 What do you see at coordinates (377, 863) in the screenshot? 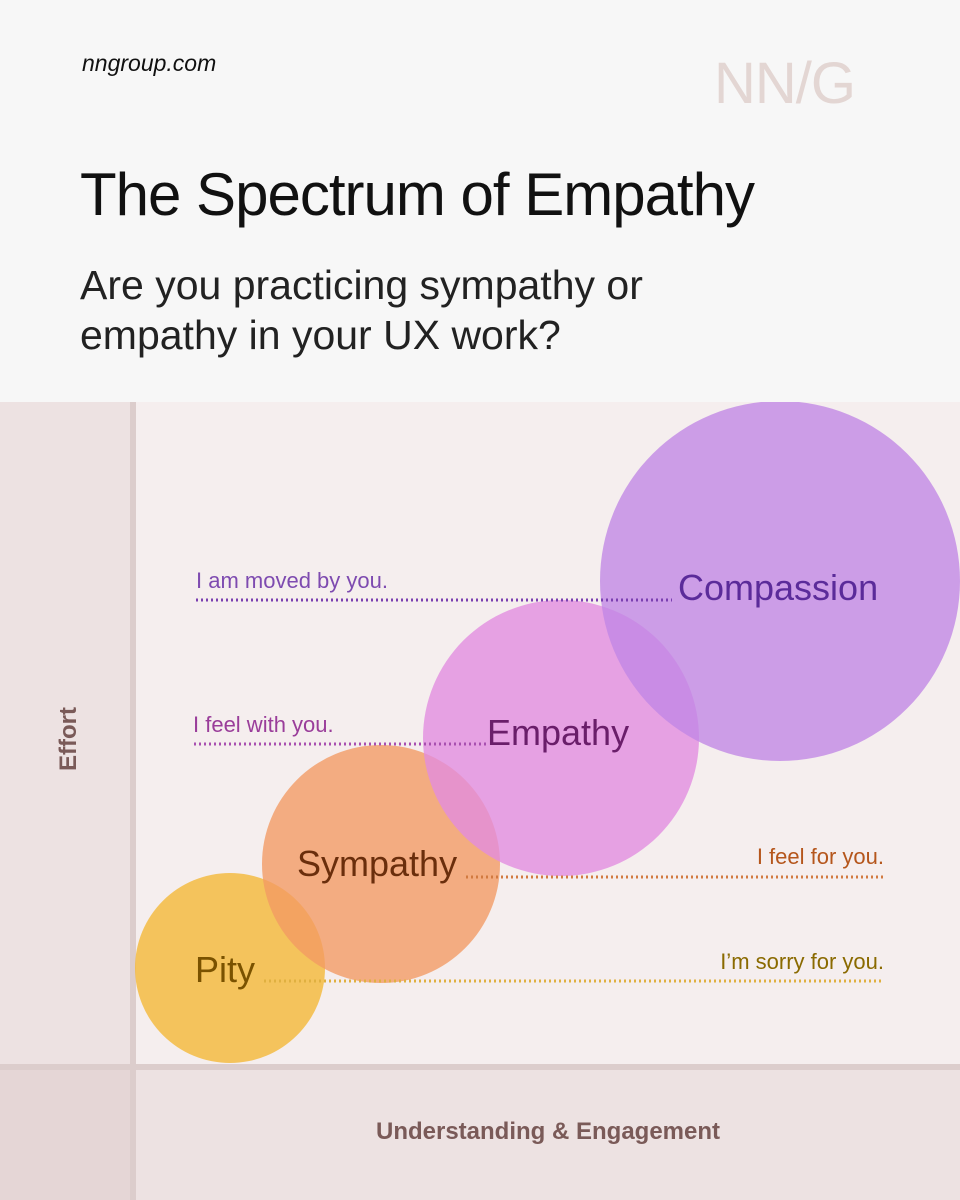
I see `sympathy-label: Sympathy` at bounding box center [377, 863].